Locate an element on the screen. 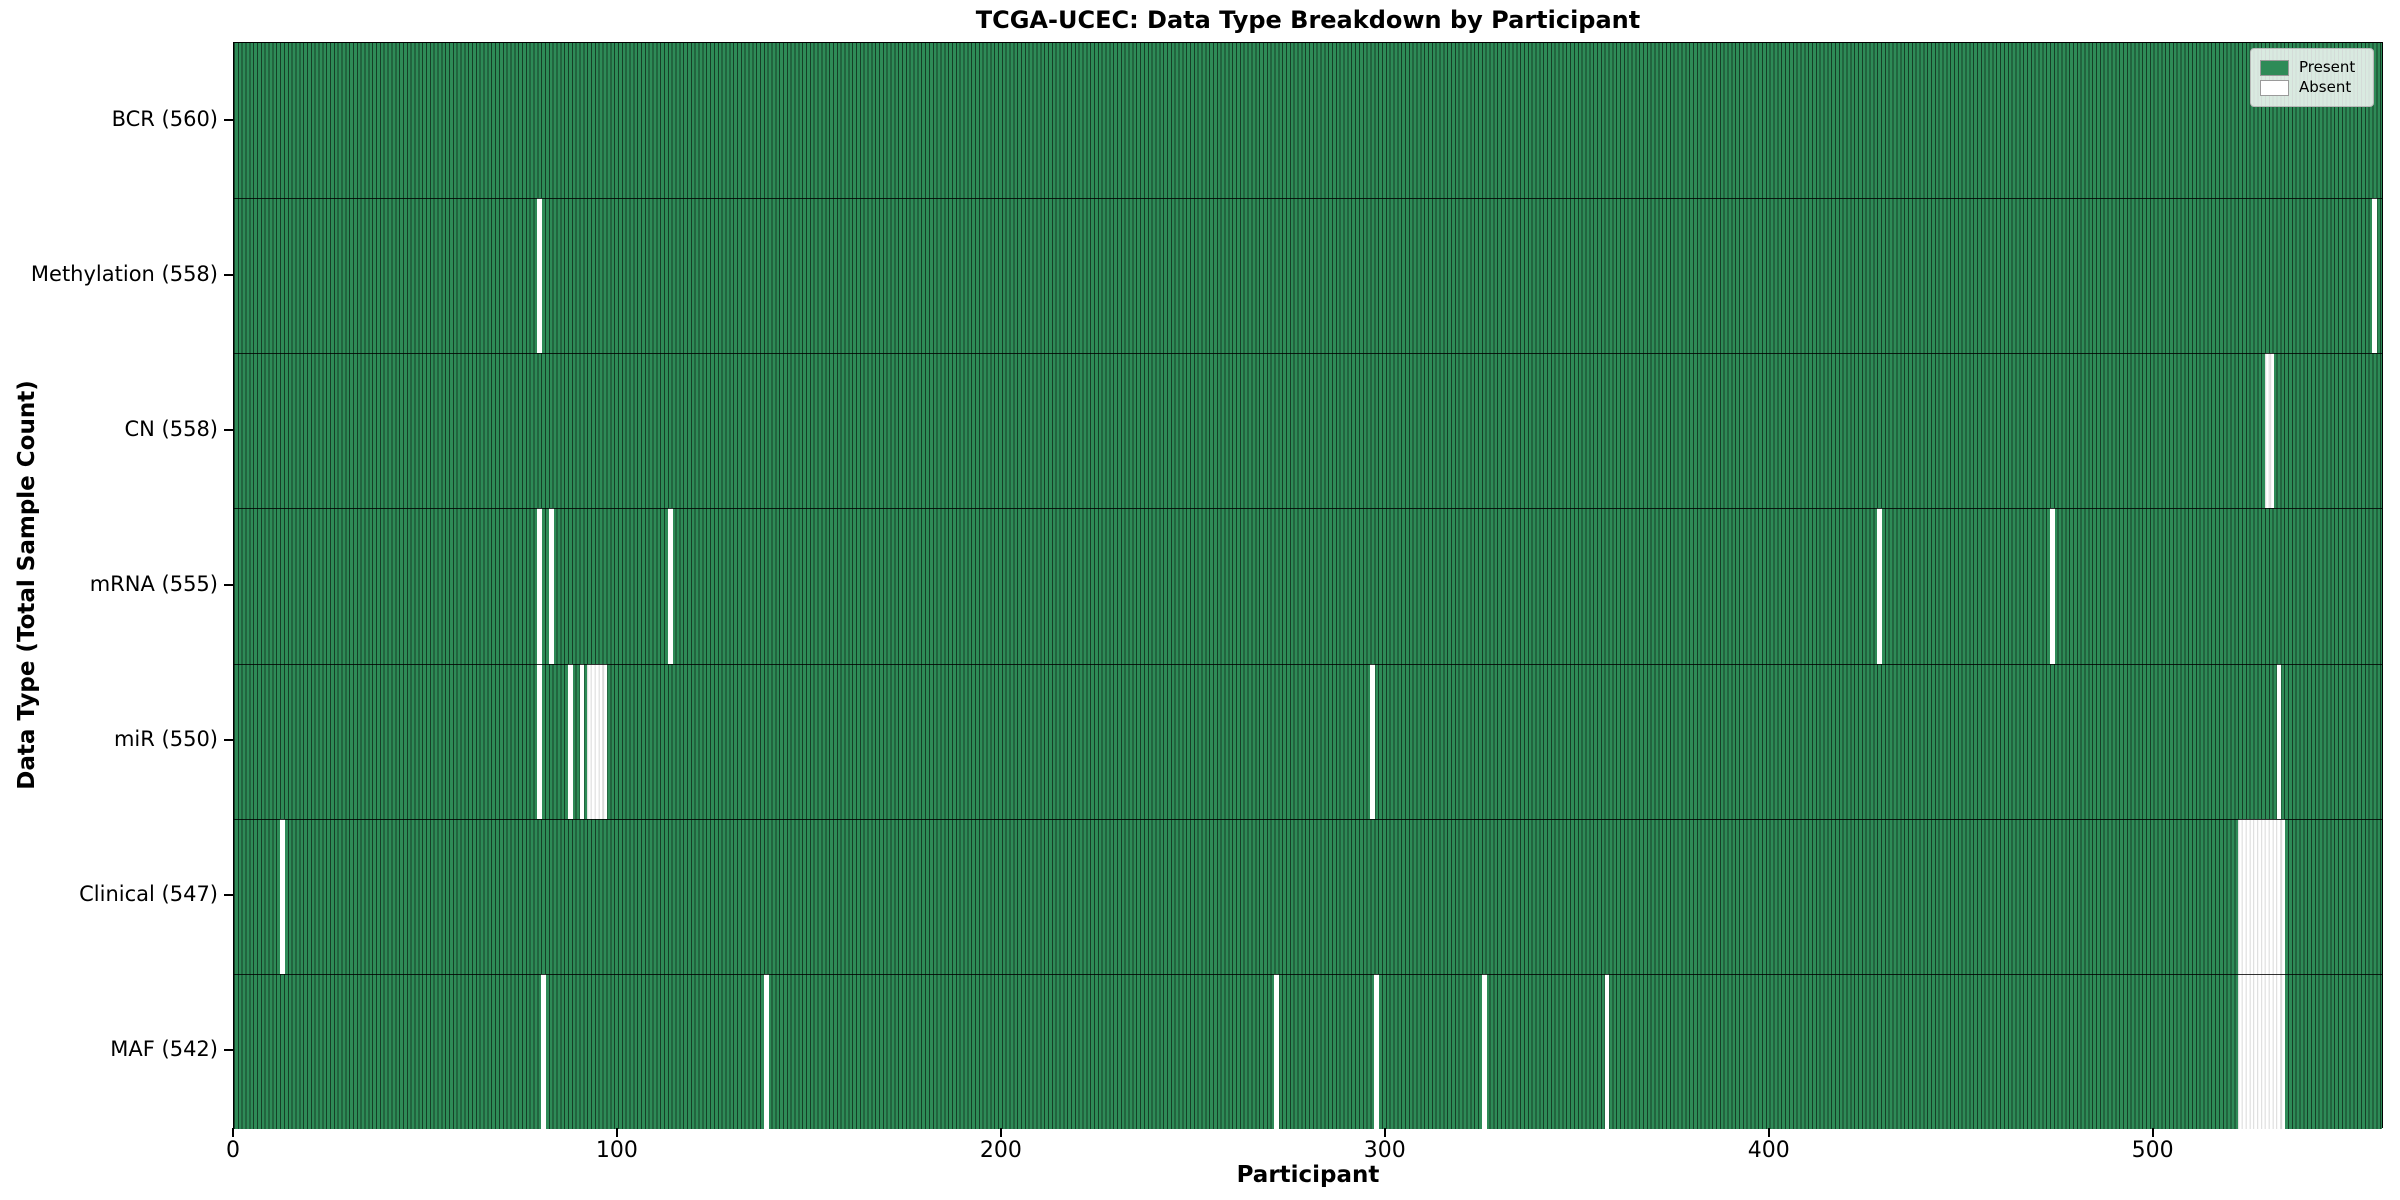 Image resolution: width=2400 pixels, height=1200 pixels. x-tick-label: 400 is located at coordinates (1768, 1150).